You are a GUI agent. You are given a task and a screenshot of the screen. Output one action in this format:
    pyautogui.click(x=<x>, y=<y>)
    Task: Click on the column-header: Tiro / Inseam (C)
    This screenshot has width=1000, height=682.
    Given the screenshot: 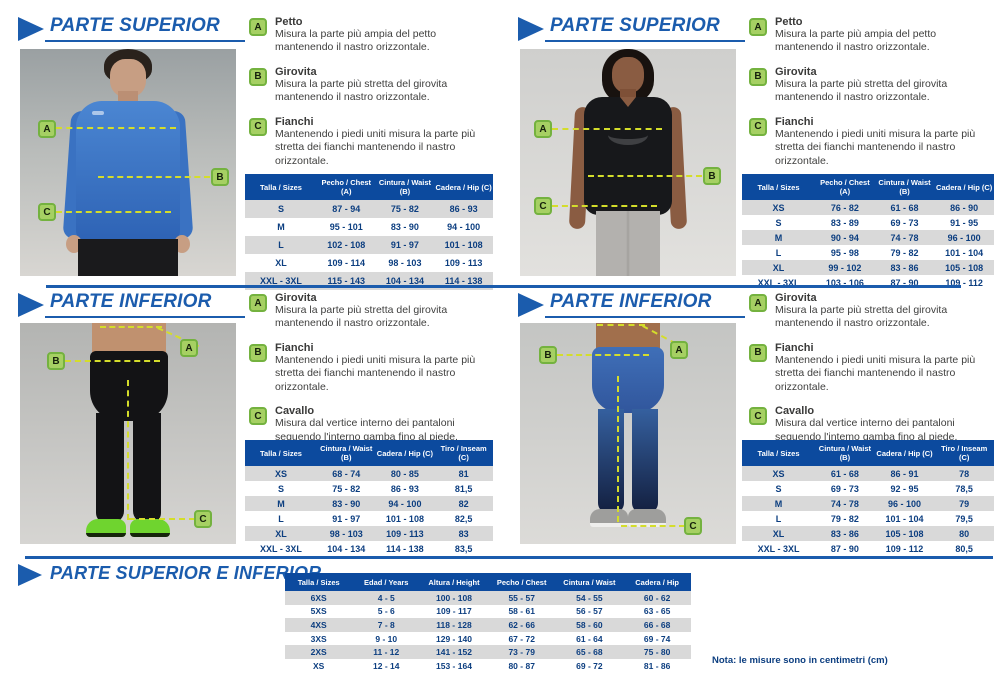 What is the action you would take?
    pyautogui.click(x=964, y=453)
    